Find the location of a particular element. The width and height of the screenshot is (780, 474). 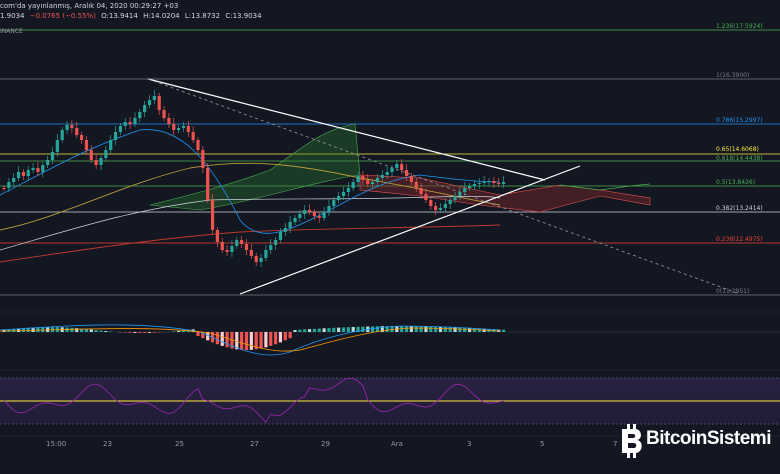

fib-label-0236: 0.236(12.4975) is located at coordinates (739, 239).